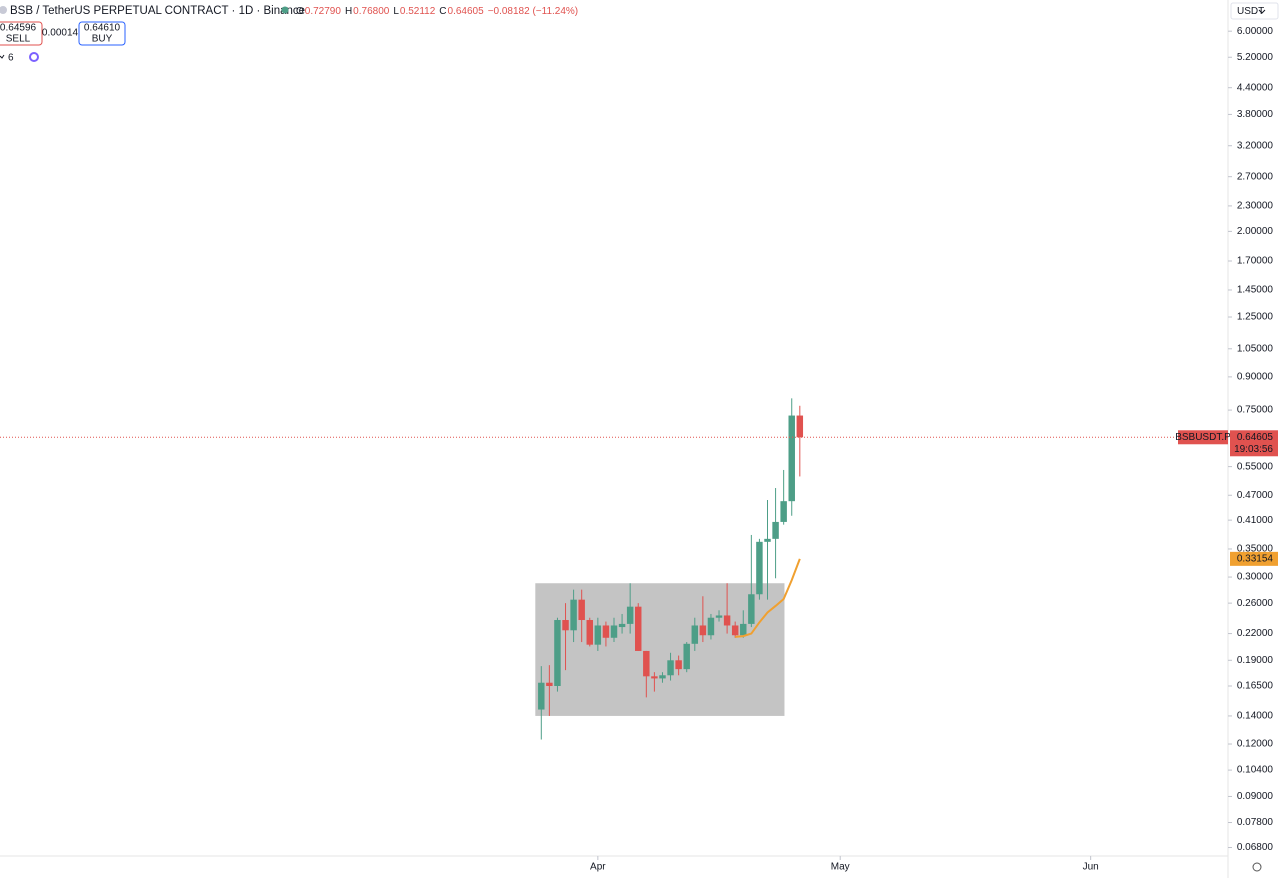 This screenshot has height=878, width=1280. Describe the element at coordinates (1255, 114) in the screenshot. I see `y-tick-label: 3.80000` at that location.